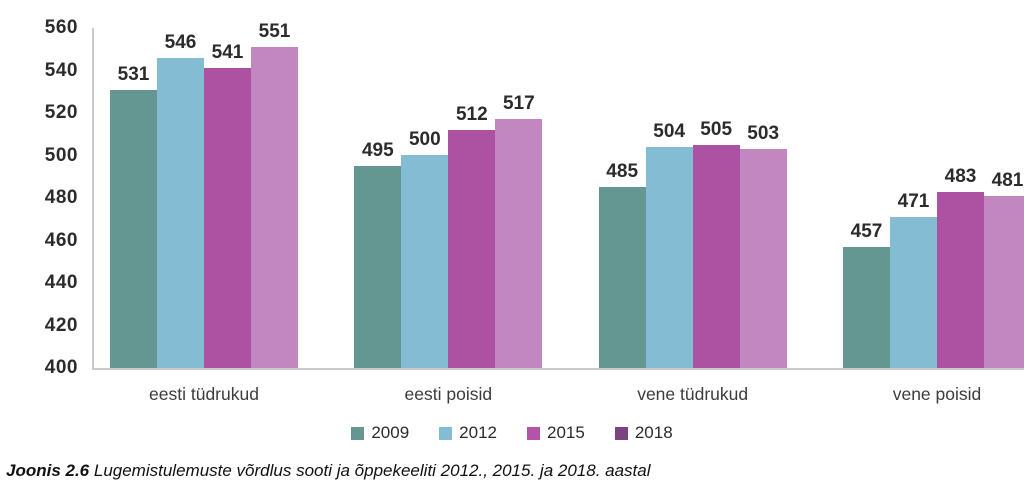  I want to click on bar-value-label: 485, so click(622, 171).